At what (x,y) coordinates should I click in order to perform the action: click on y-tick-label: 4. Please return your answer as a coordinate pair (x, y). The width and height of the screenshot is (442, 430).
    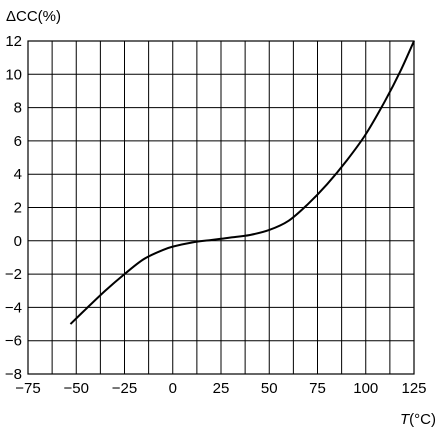
    Looking at the image, I should click on (18, 174).